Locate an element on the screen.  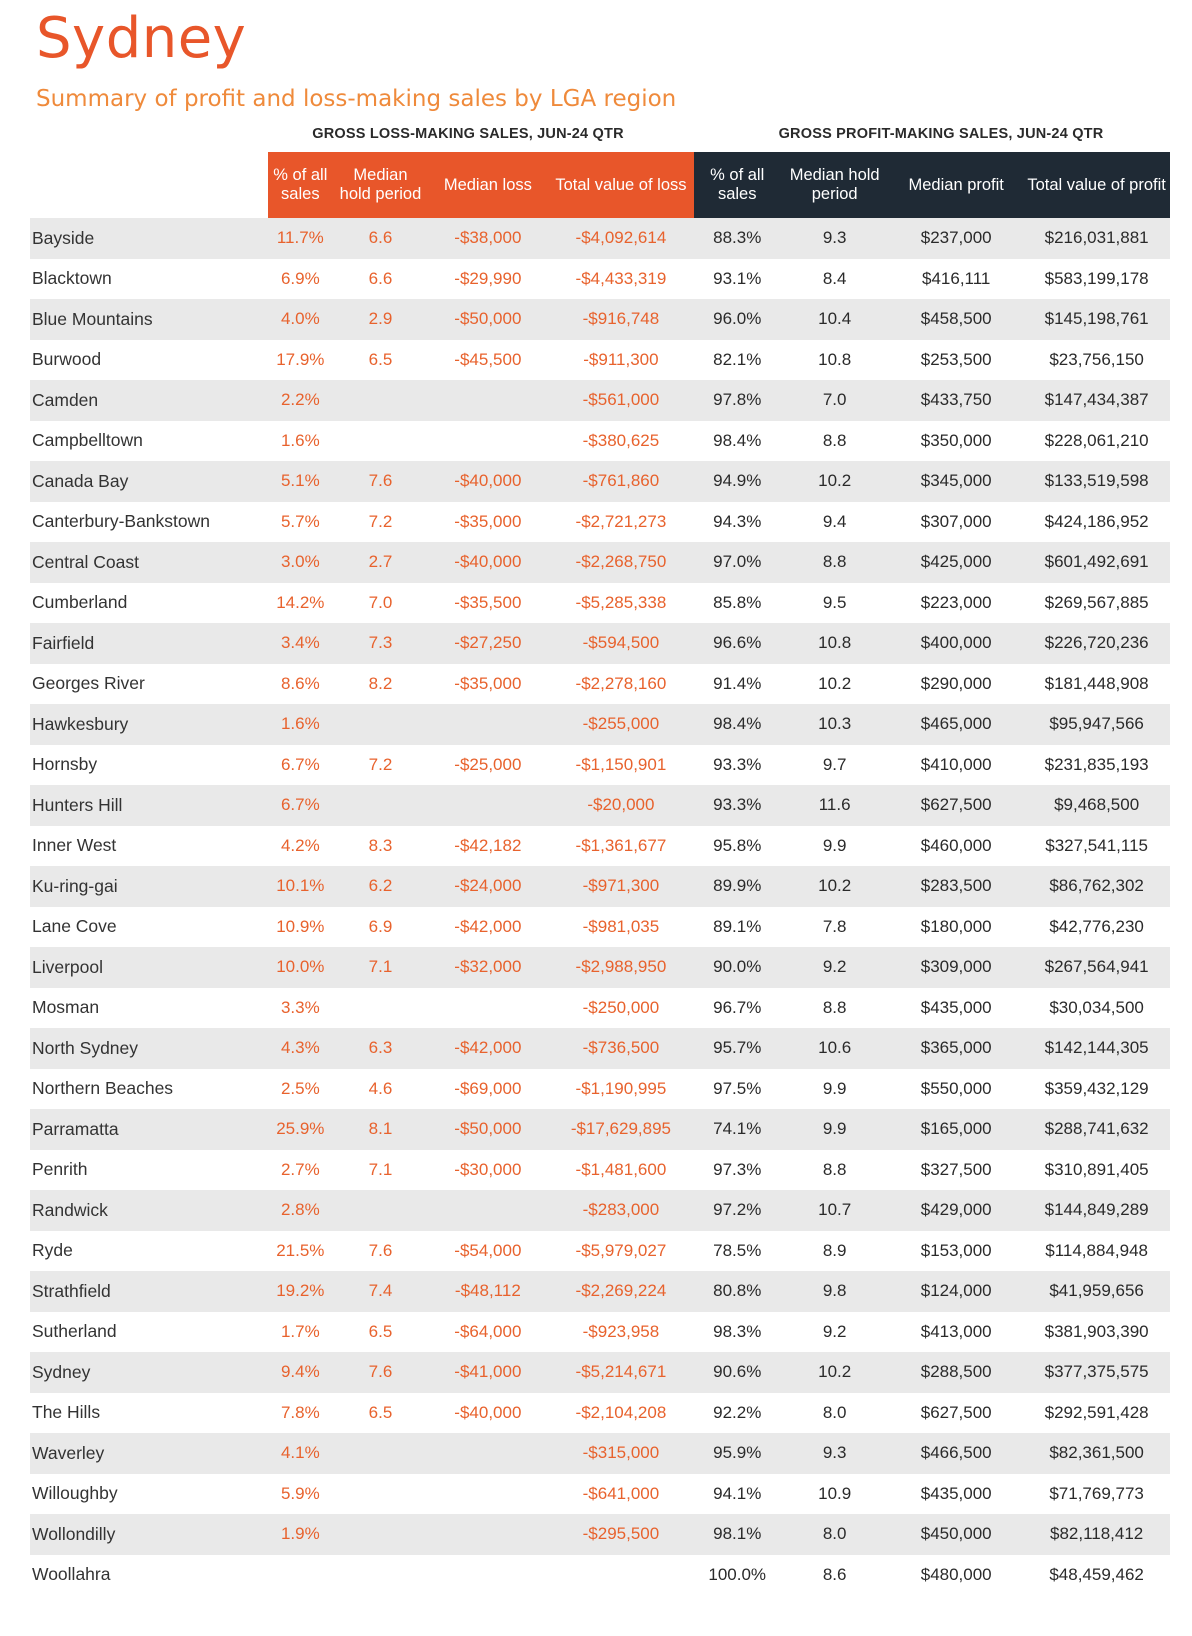
lga-name-cell: Georges River is located at coordinates (88, 683).